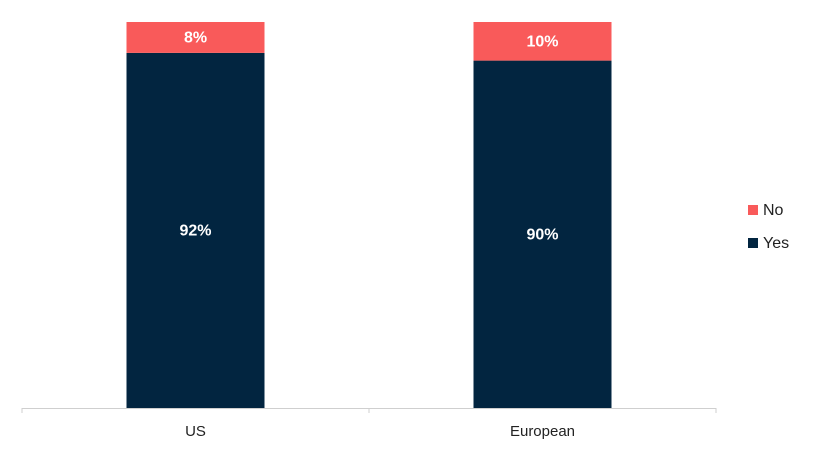 The image size is (815, 456). I want to click on value-label: 8%, so click(195, 38).